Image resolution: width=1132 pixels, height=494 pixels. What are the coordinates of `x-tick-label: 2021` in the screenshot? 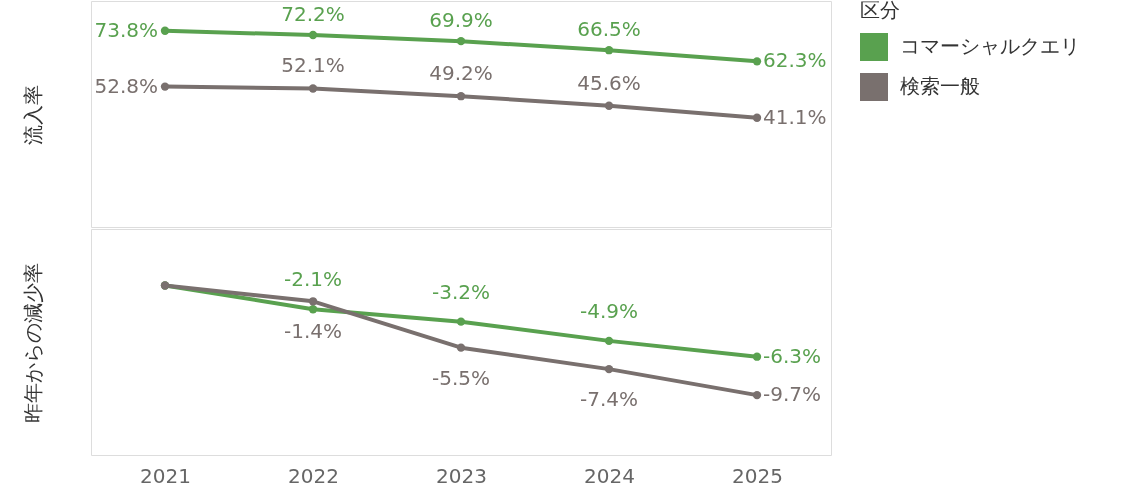 It's located at (165, 475).